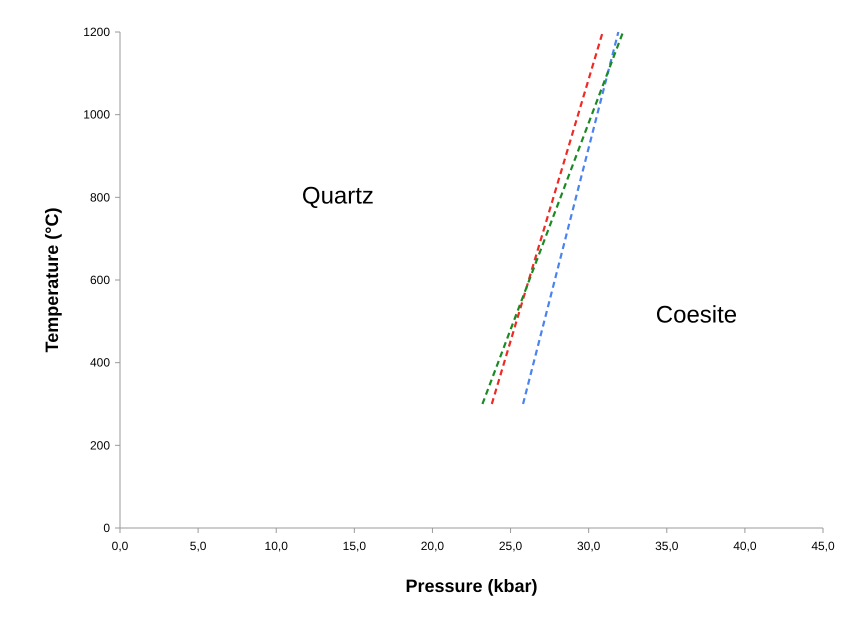 Image resolution: width=860 pixels, height=618 pixels. I want to click on annotation: Coesite, so click(697, 315).